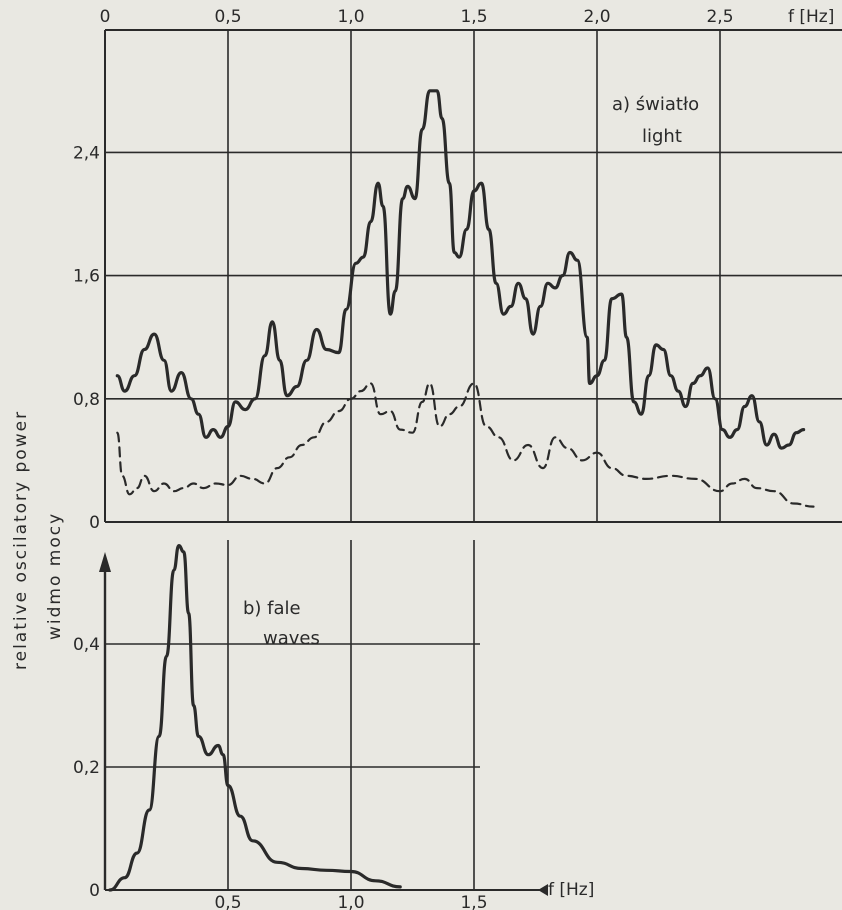 The image size is (842, 910). What do you see at coordinates (596, 17) in the screenshot?
I see `x-tick-label: 2,0` at bounding box center [596, 17].